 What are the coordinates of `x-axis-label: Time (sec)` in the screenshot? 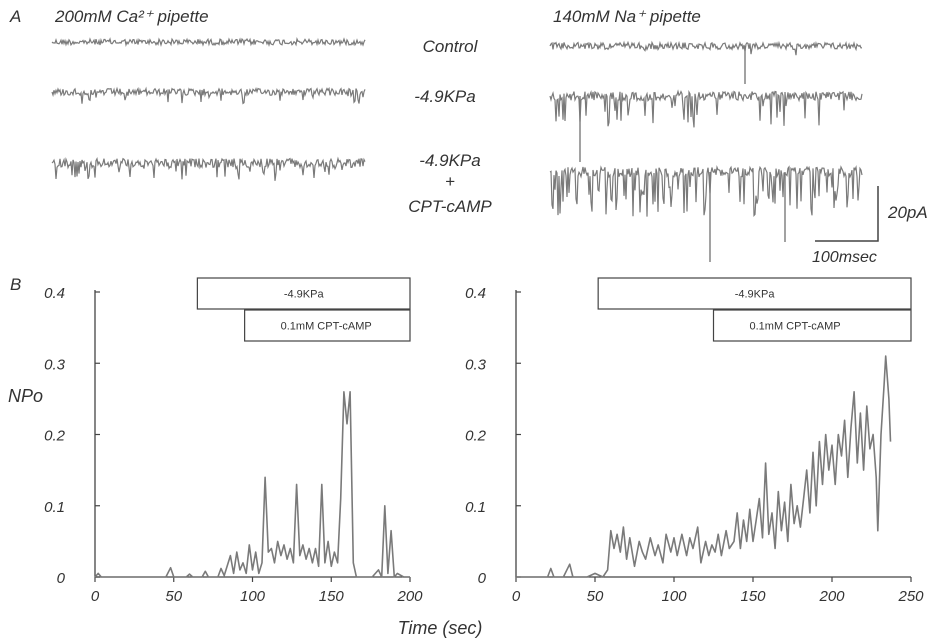 It's located at (440, 628).